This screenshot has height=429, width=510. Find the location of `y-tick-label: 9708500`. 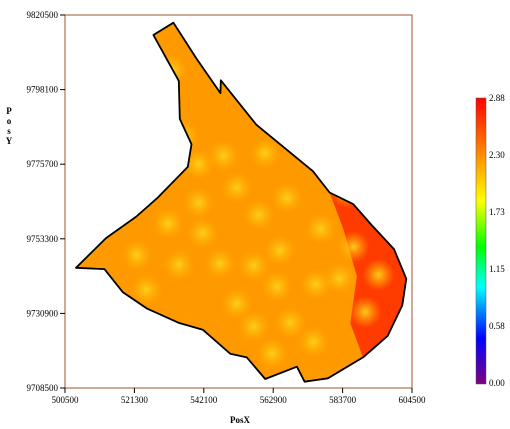

y-tick-label: 9708500 is located at coordinates (43, 388).